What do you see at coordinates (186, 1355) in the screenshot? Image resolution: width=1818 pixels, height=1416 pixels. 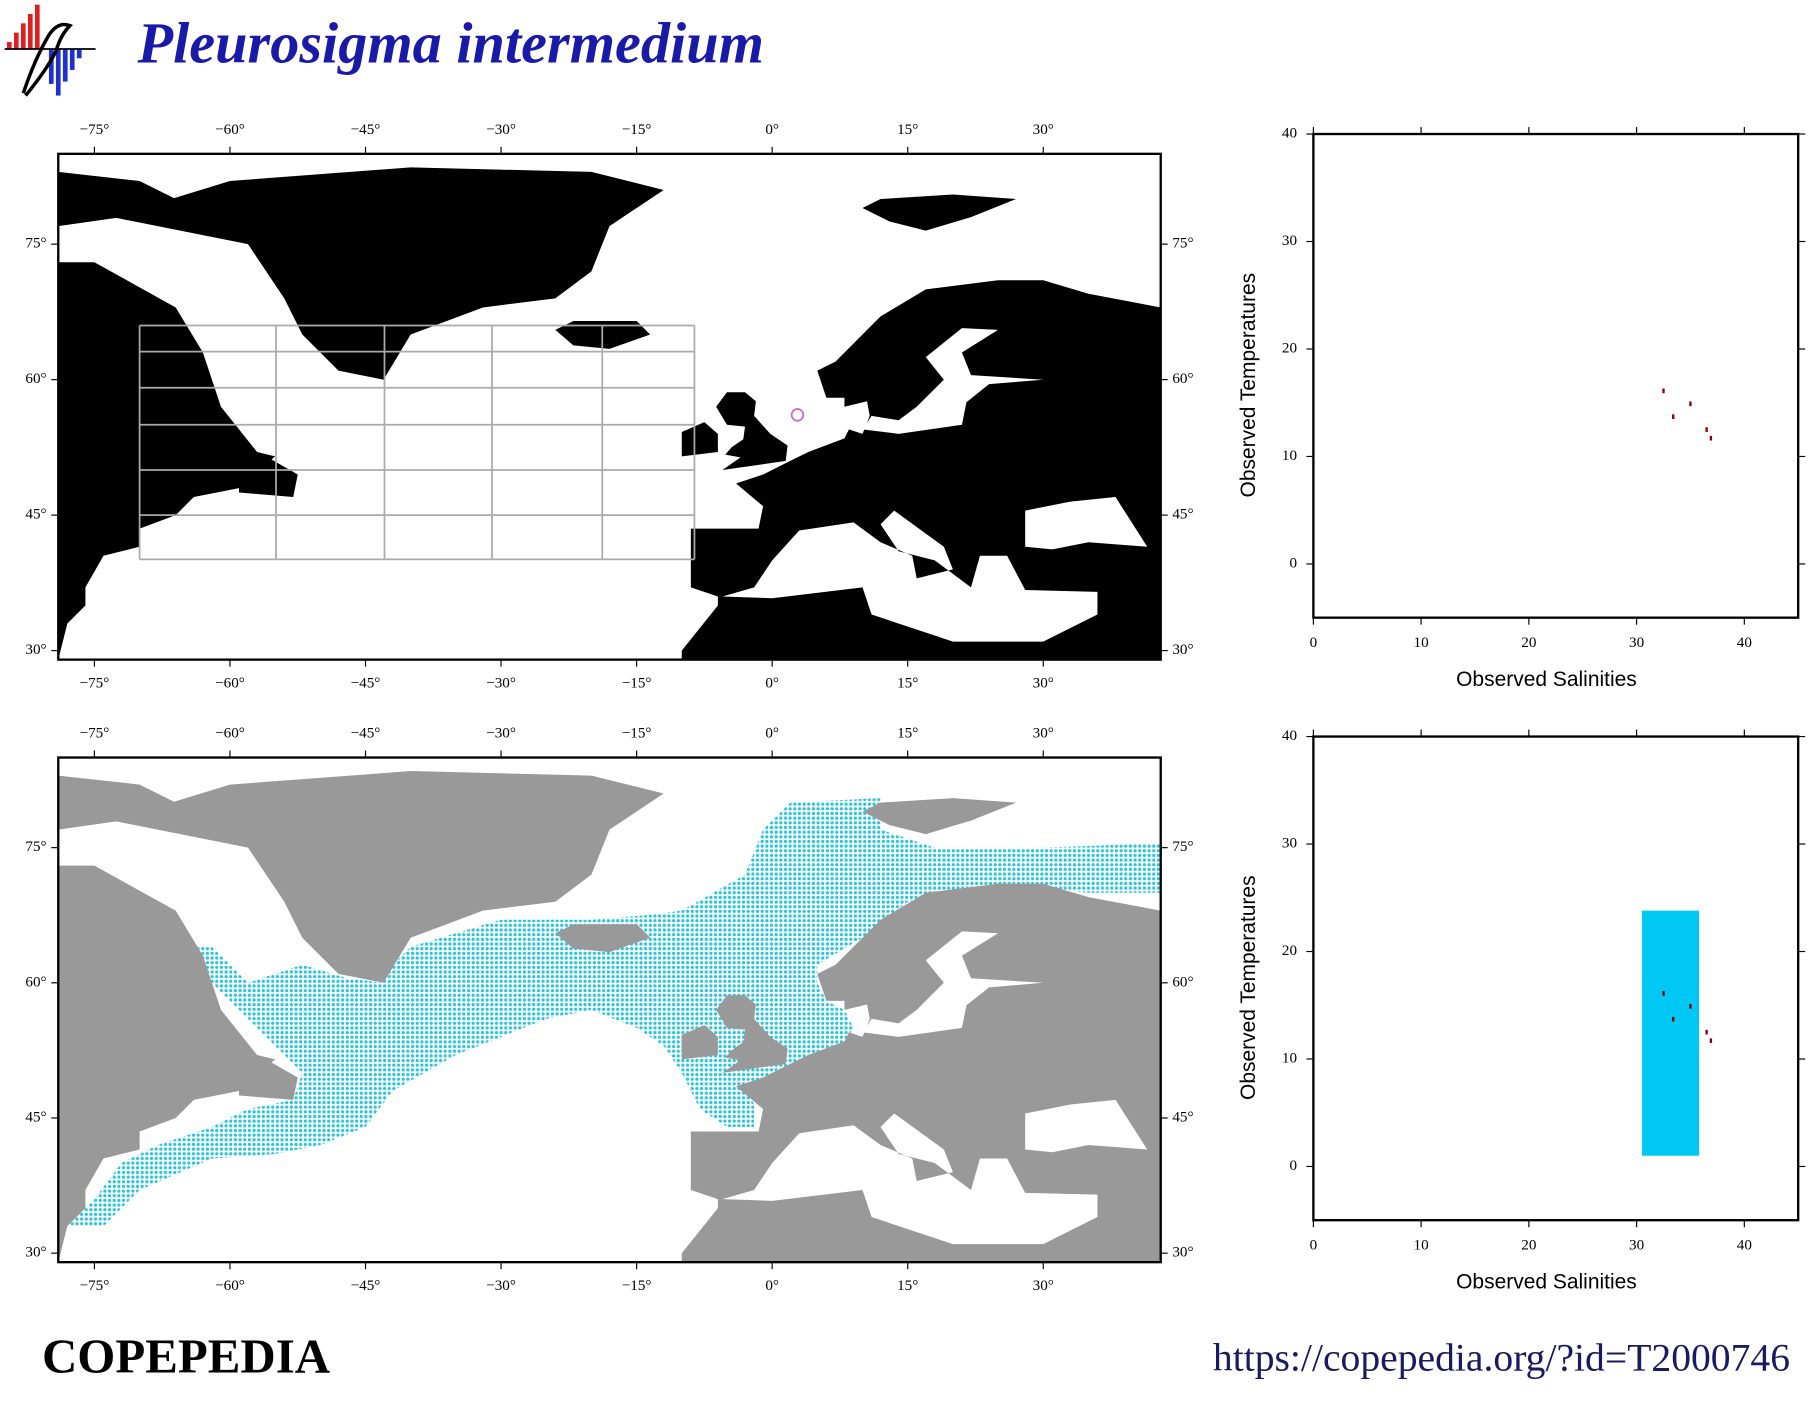 I see `footer-left: COPEPEDIA` at bounding box center [186, 1355].